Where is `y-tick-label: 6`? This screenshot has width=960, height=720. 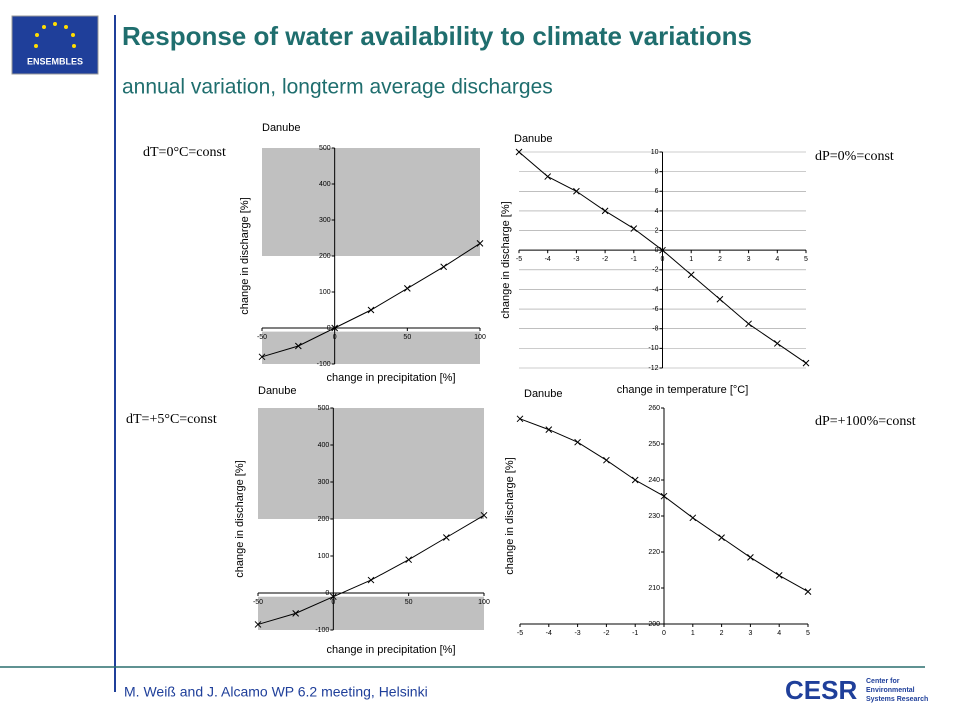 y-tick-label: 6 is located at coordinates (657, 191).